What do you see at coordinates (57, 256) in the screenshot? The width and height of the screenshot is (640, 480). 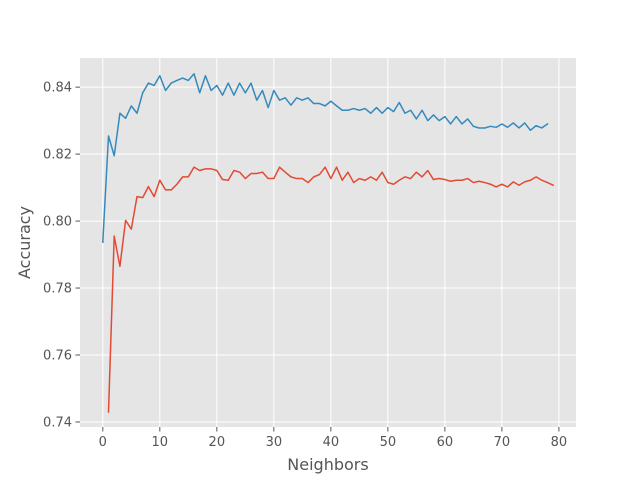 I see `y-tick-labels: 0.74 0.76 0.78 0.80 0.82 0.84` at bounding box center [57, 256].